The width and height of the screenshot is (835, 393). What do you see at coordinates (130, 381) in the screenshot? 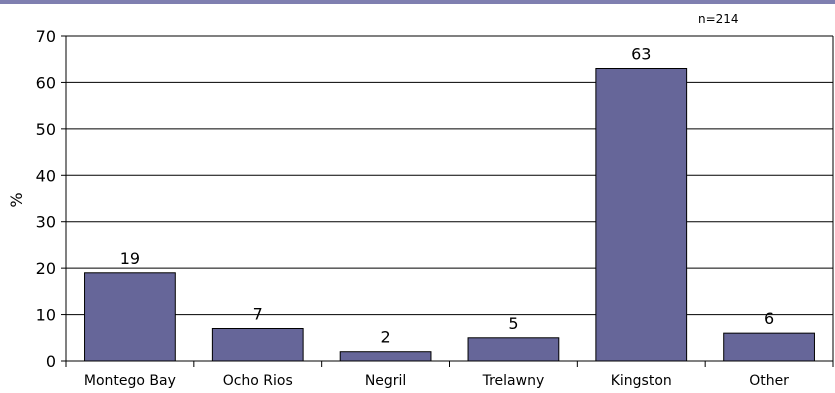
I see `x-category-label: Montego Bay` at bounding box center [130, 381].